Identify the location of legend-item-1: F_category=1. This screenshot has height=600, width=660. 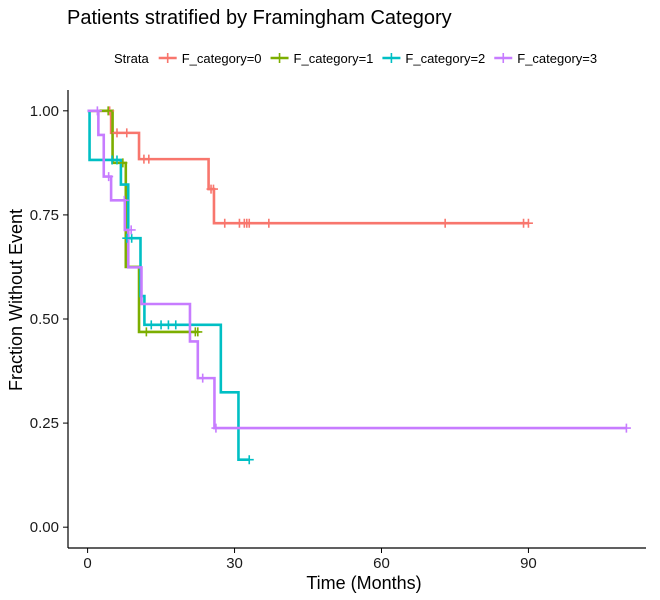
(322, 58).